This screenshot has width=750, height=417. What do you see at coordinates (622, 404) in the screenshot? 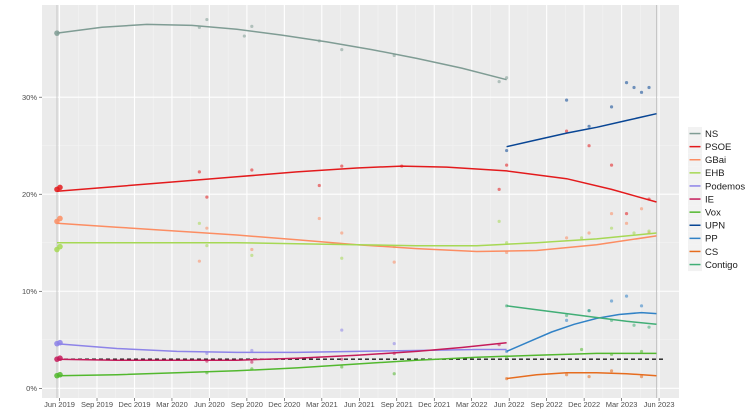
I see `x-tick-label: Mar 2023` at bounding box center [622, 404].